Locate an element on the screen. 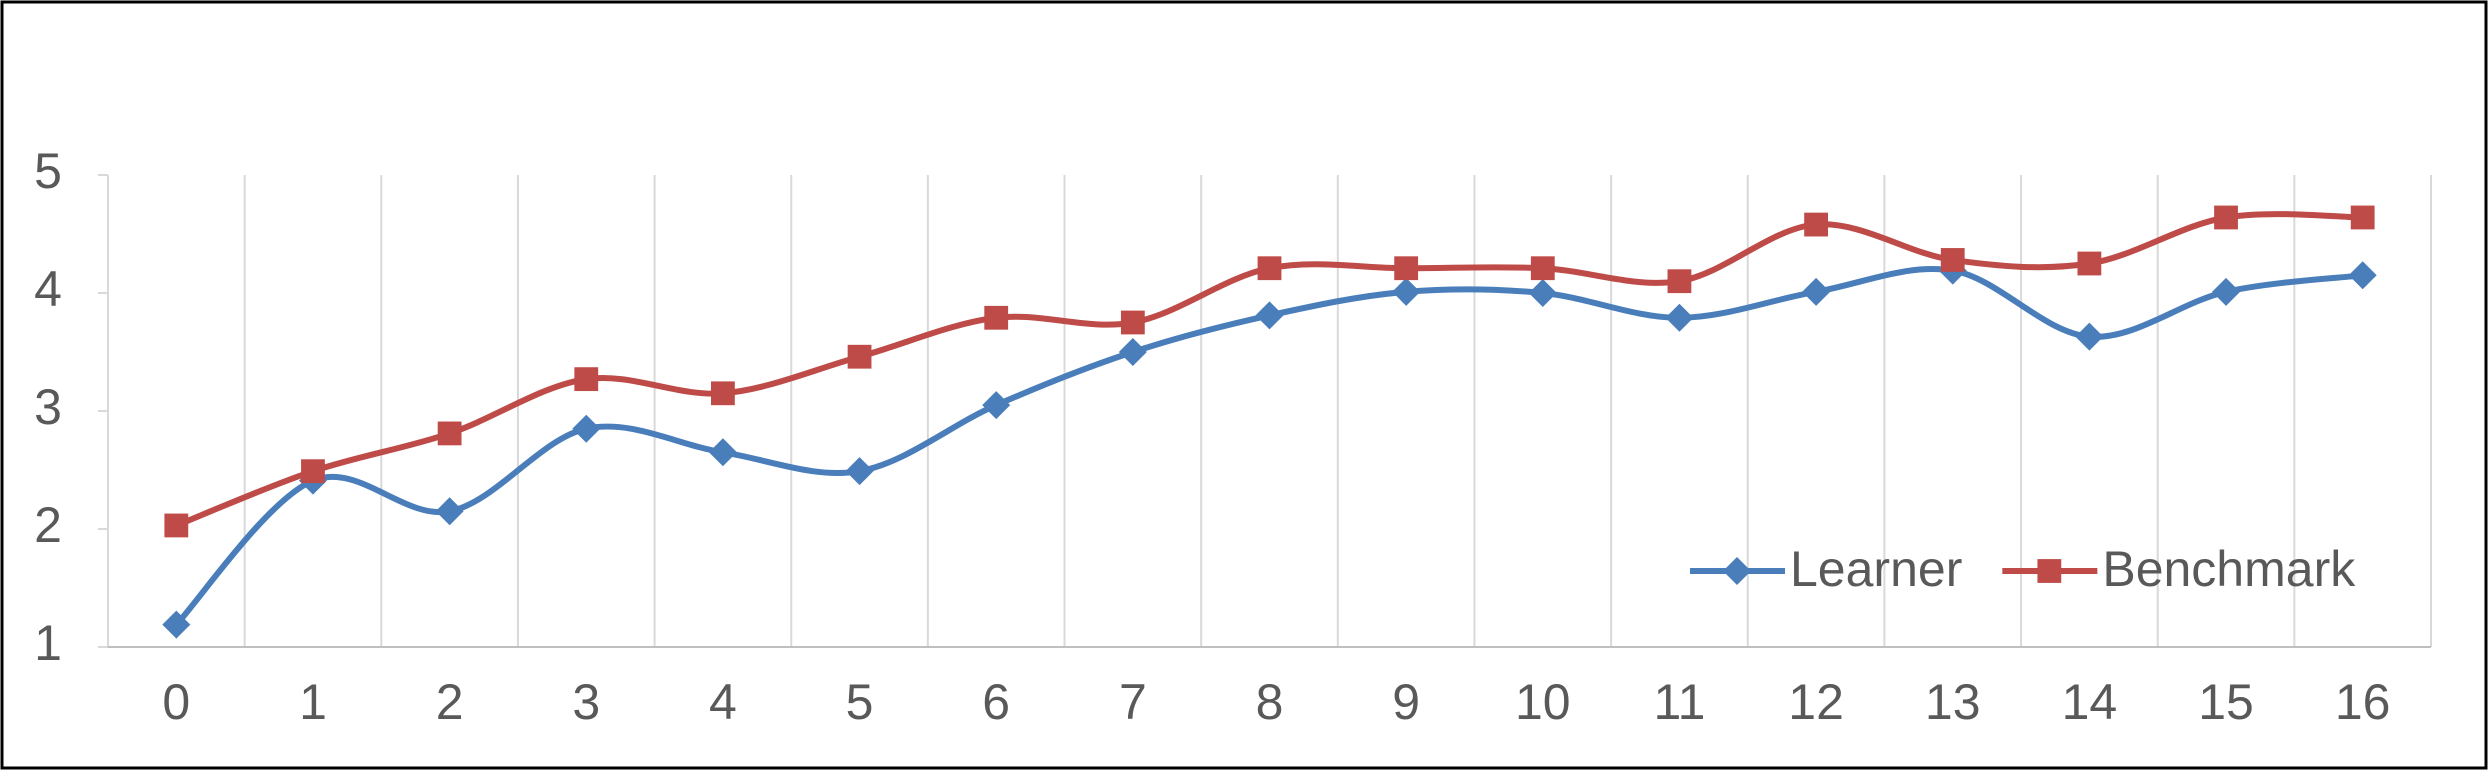 The image size is (2488, 770). x-tick-label: 4 is located at coordinates (723, 702).